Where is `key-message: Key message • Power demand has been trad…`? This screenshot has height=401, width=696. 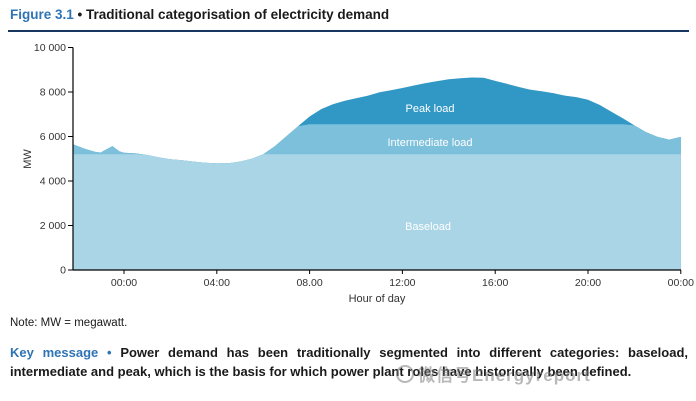 key-message: Key message • Power demand has been trad… is located at coordinates (349, 362).